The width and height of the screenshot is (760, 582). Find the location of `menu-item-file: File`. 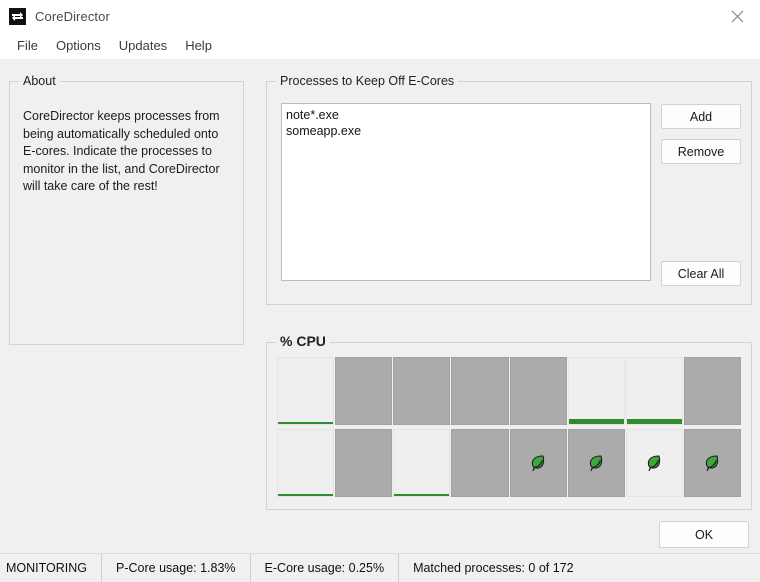

menu-item-file: File is located at coordinates (27, 45).